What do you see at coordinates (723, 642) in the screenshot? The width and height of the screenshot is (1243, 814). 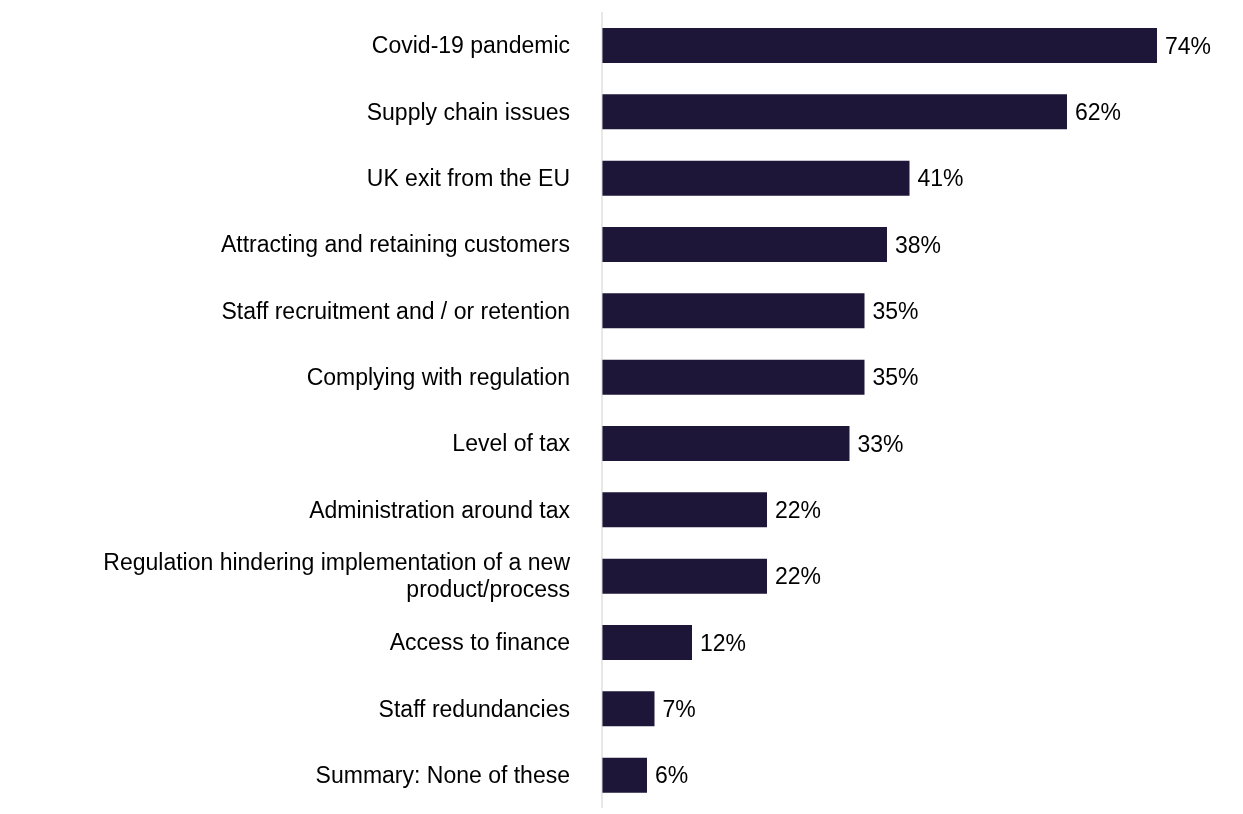 I see `data-label: 12%` at bounding box center [723, 642].